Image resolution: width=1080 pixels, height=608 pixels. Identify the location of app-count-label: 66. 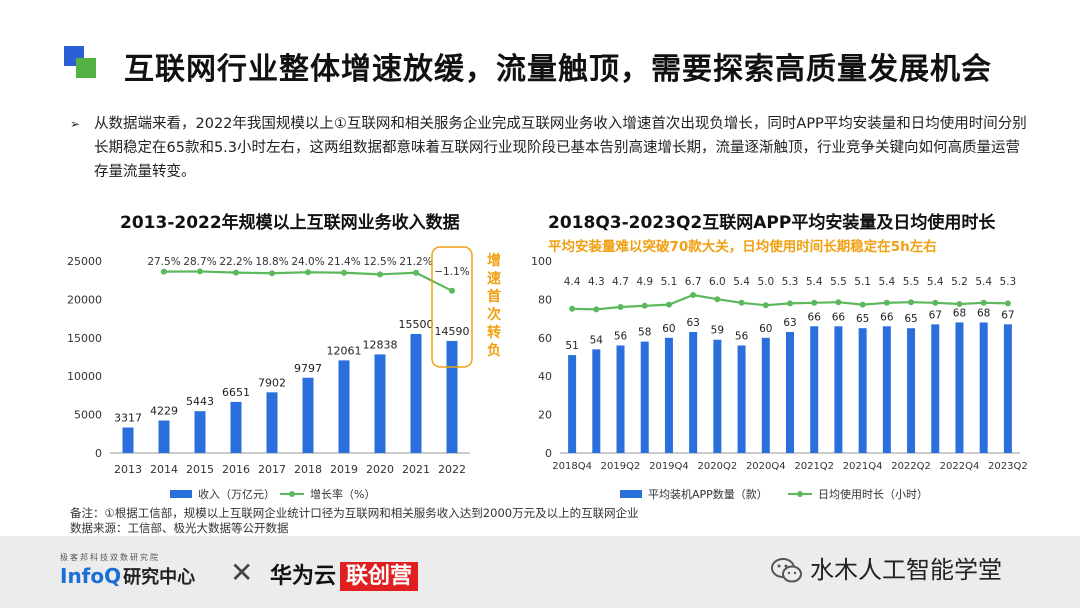
(887, 317).